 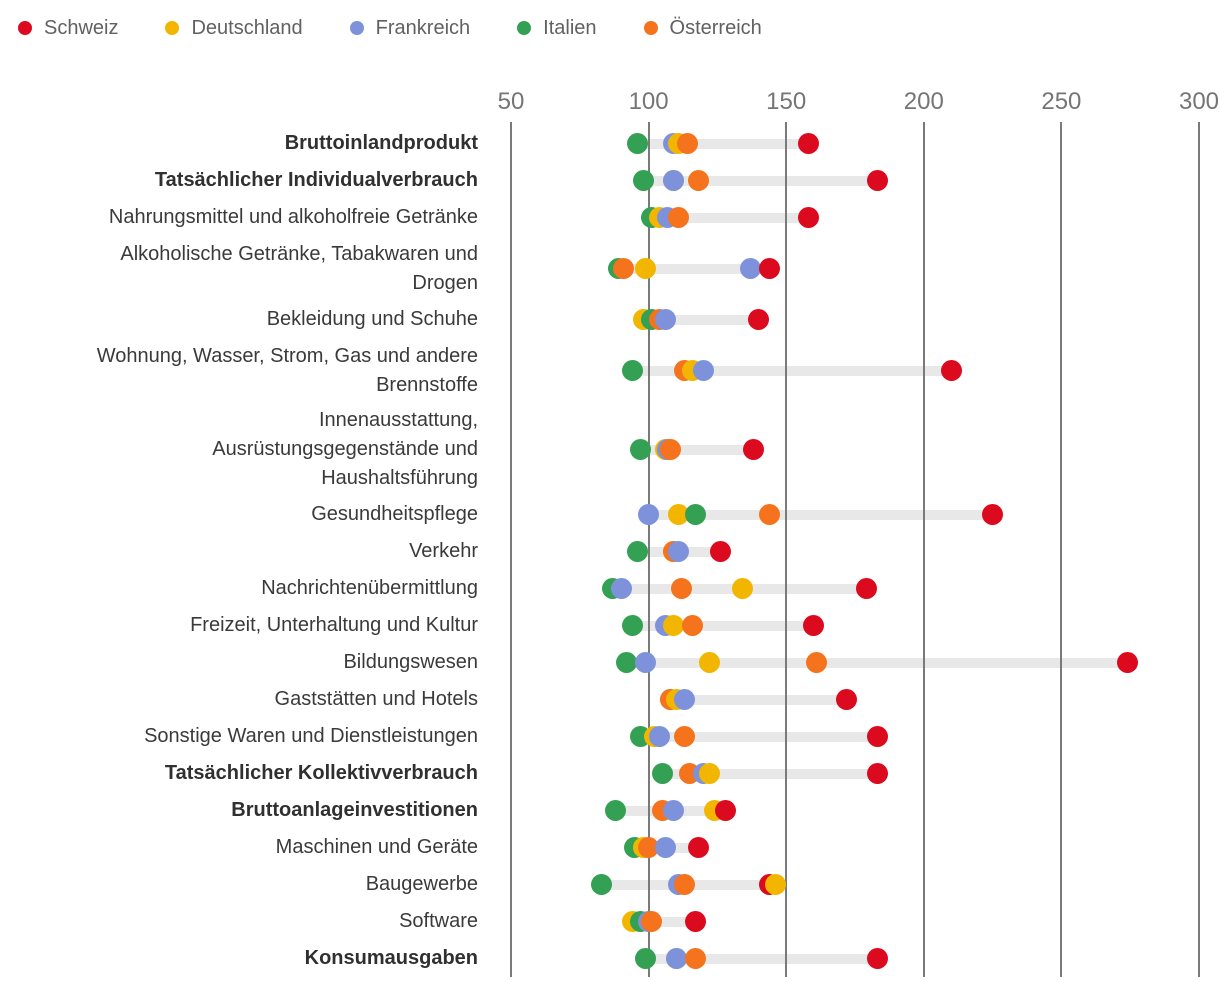 What do you see at coordinates (239, 699) in the screenshot?
I see `row-label: Gaststätten und Hotels` at bounding box center [239, 699].